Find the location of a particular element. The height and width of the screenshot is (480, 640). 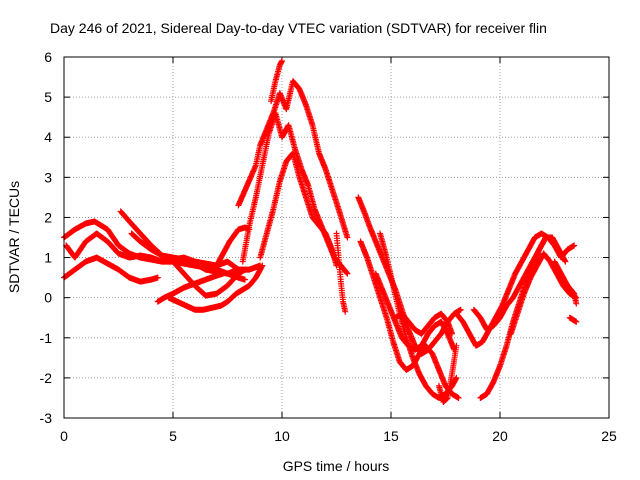

y-tick-label: 1 is located at coordinates (48, 258).